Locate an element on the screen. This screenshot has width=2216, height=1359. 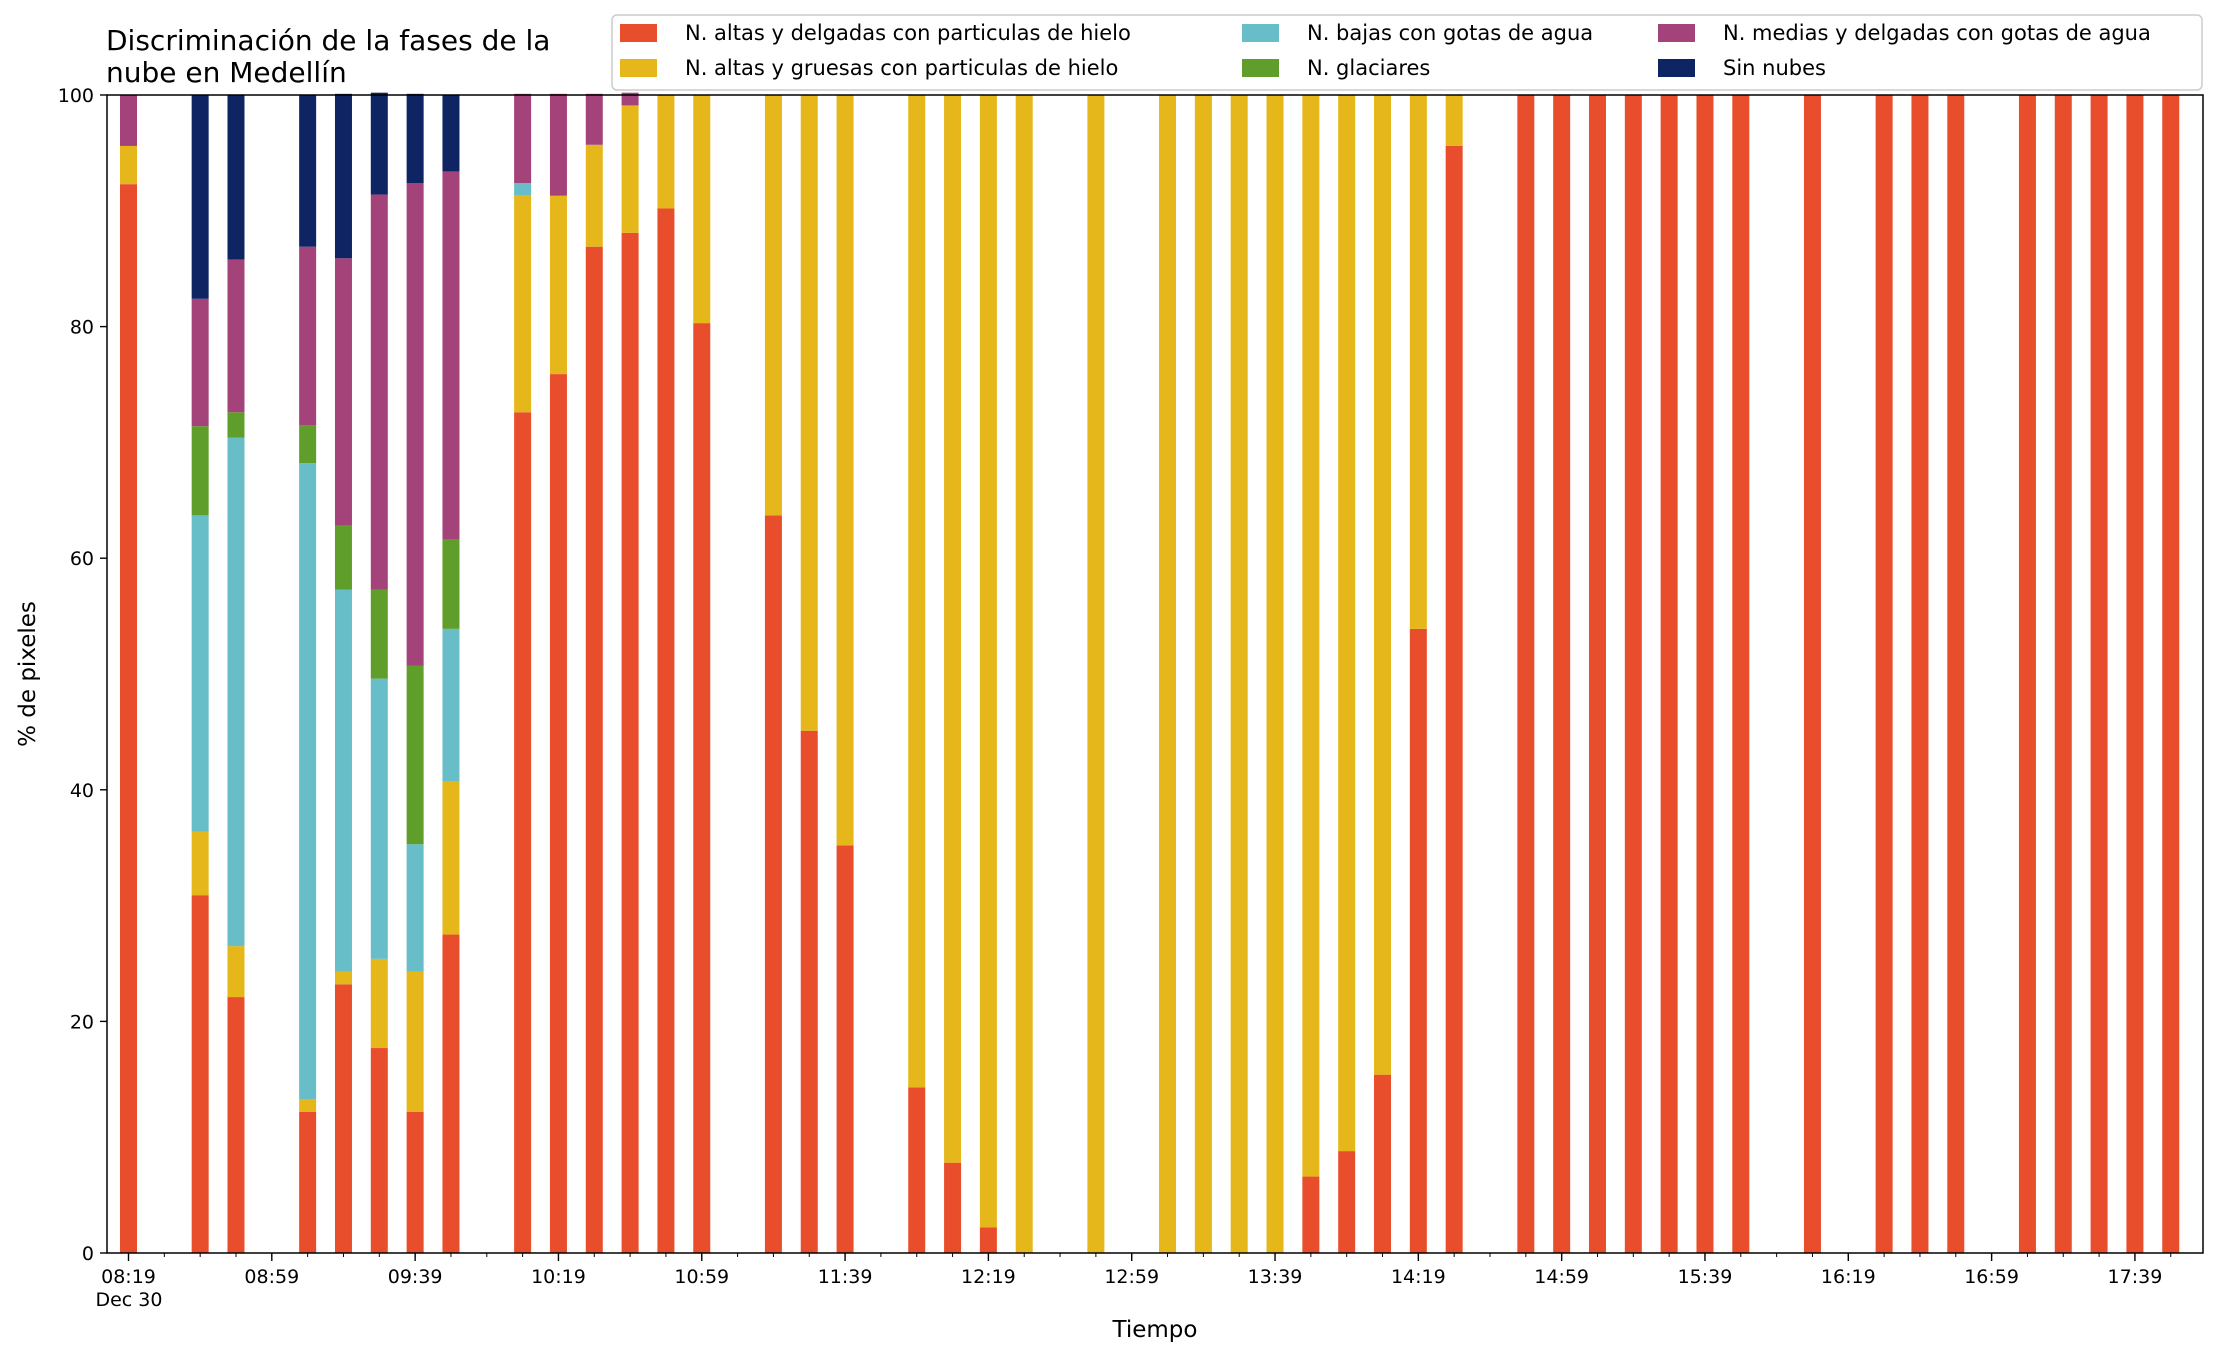
y-axis-label: % de pixeles is located at coordinates (28, 674).